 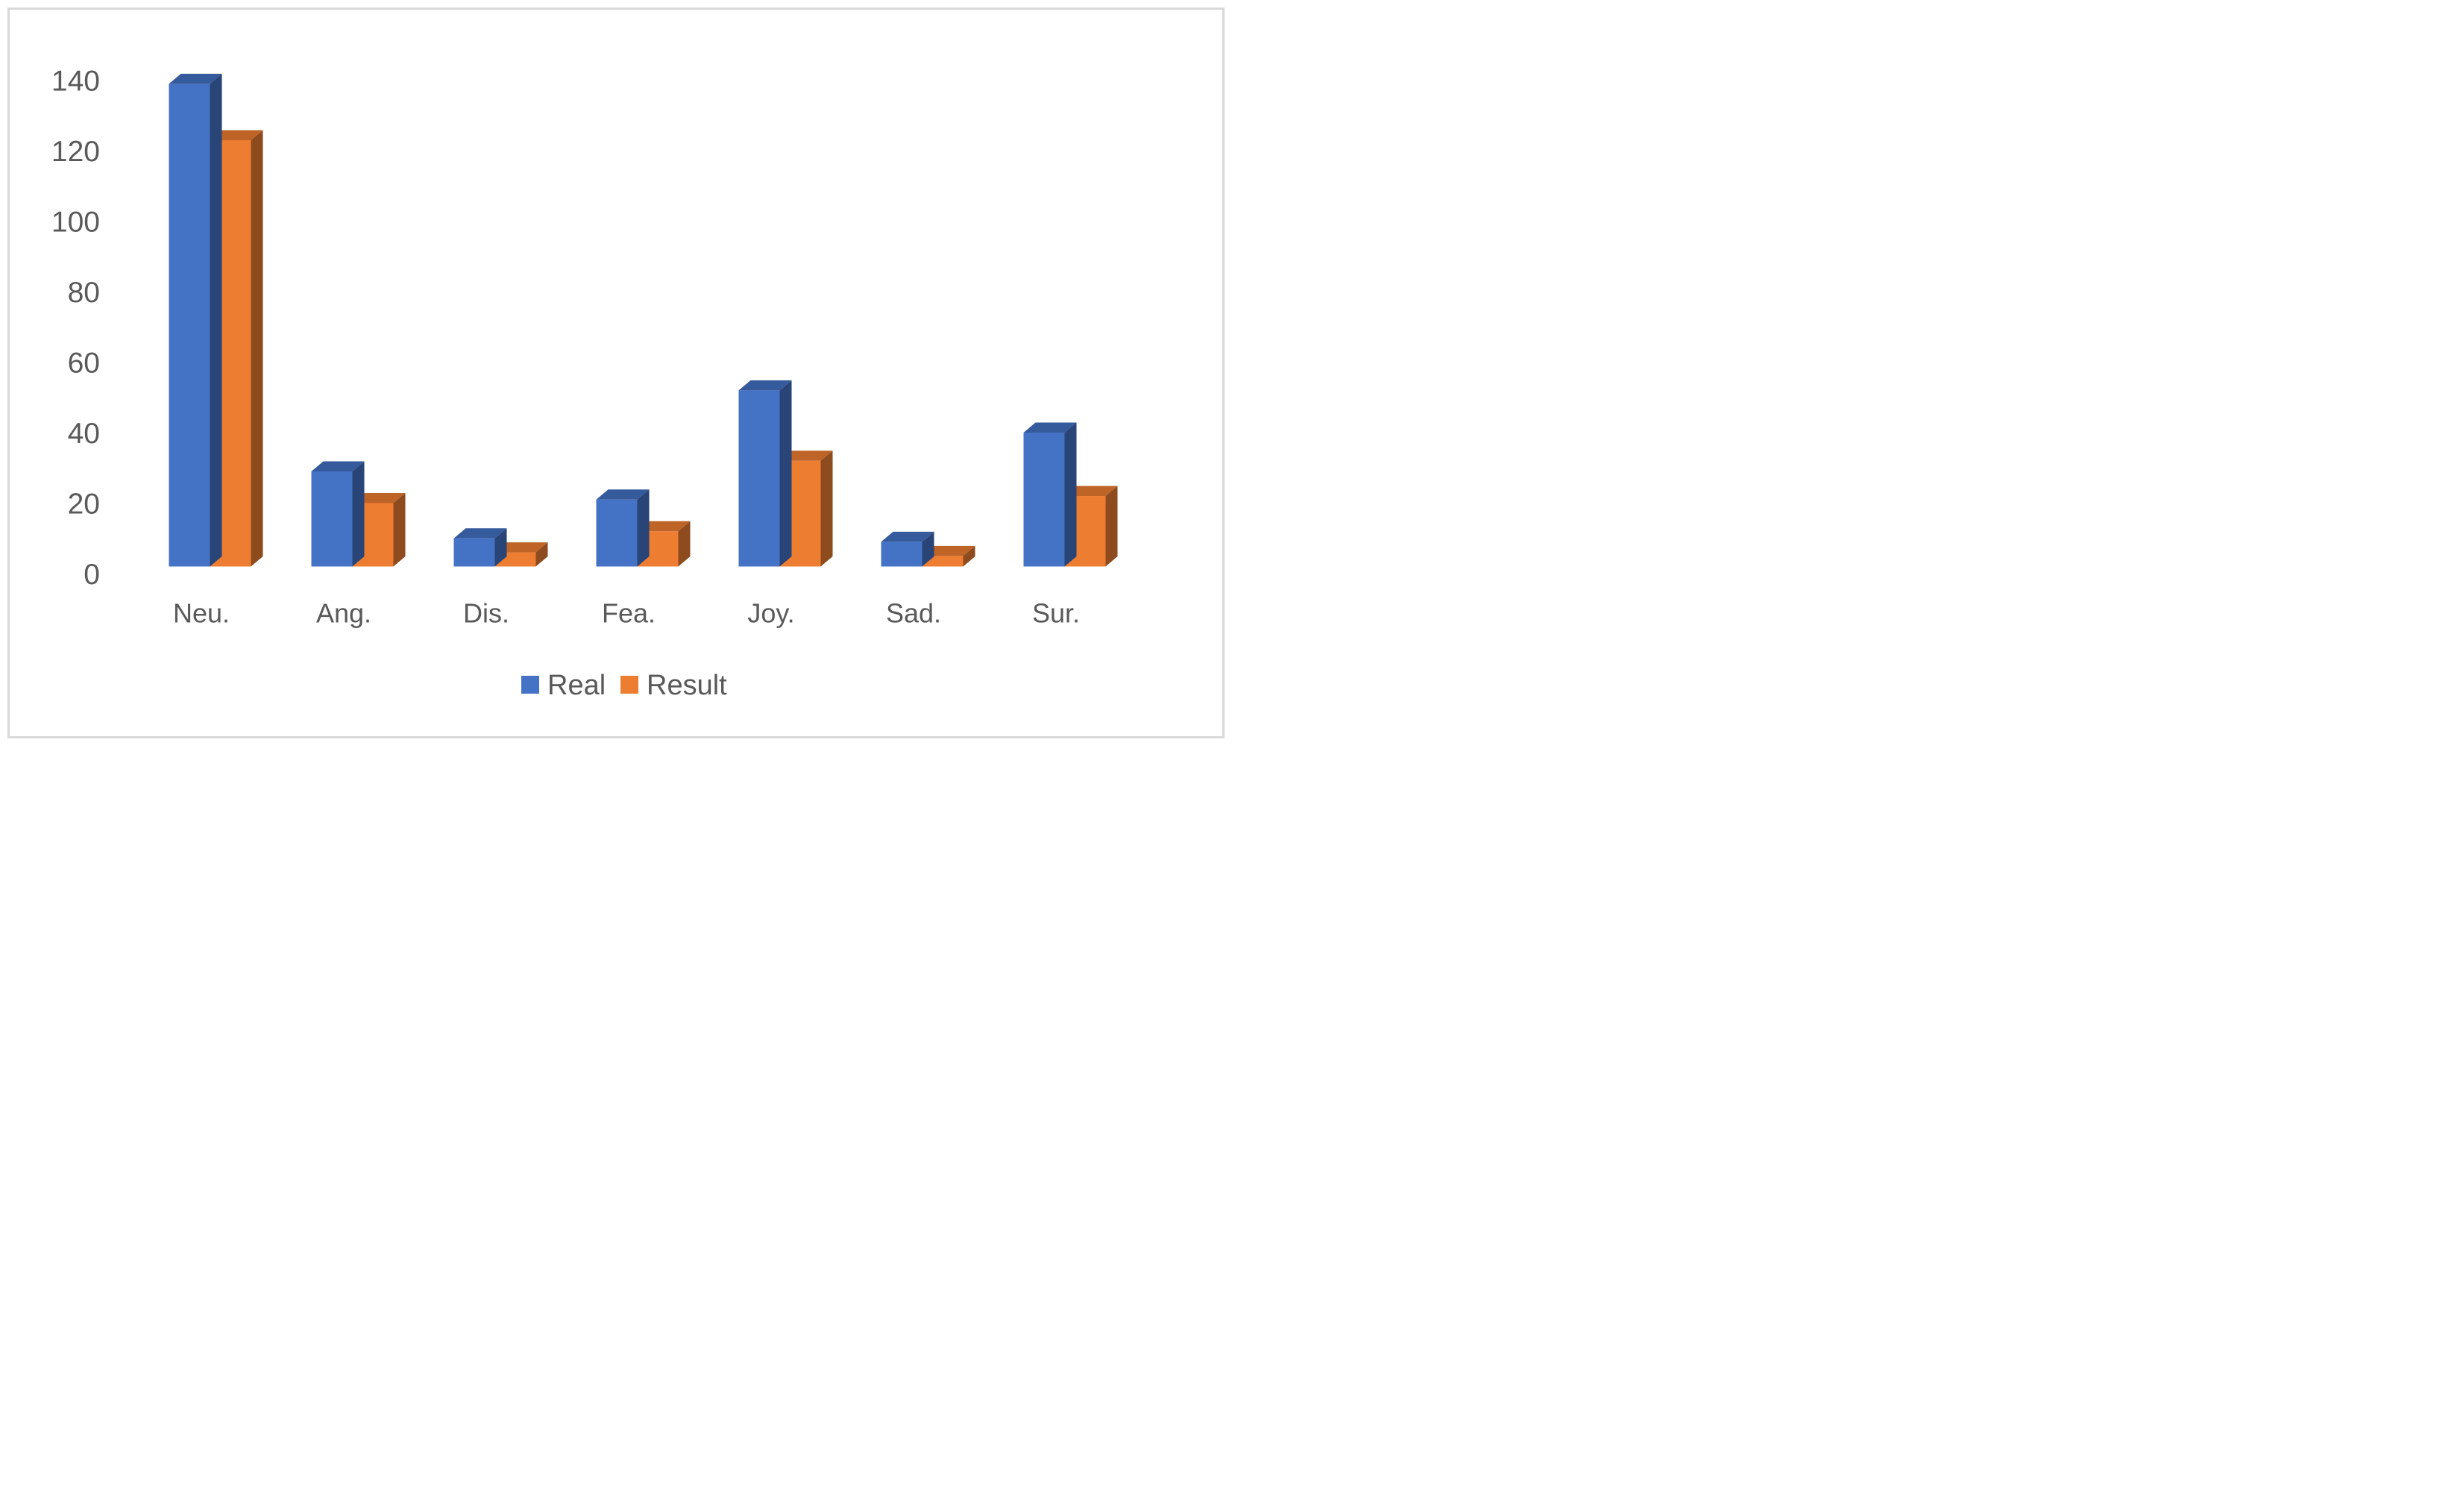 I want to click on legend-label: Result, so click(x=687, y=685).